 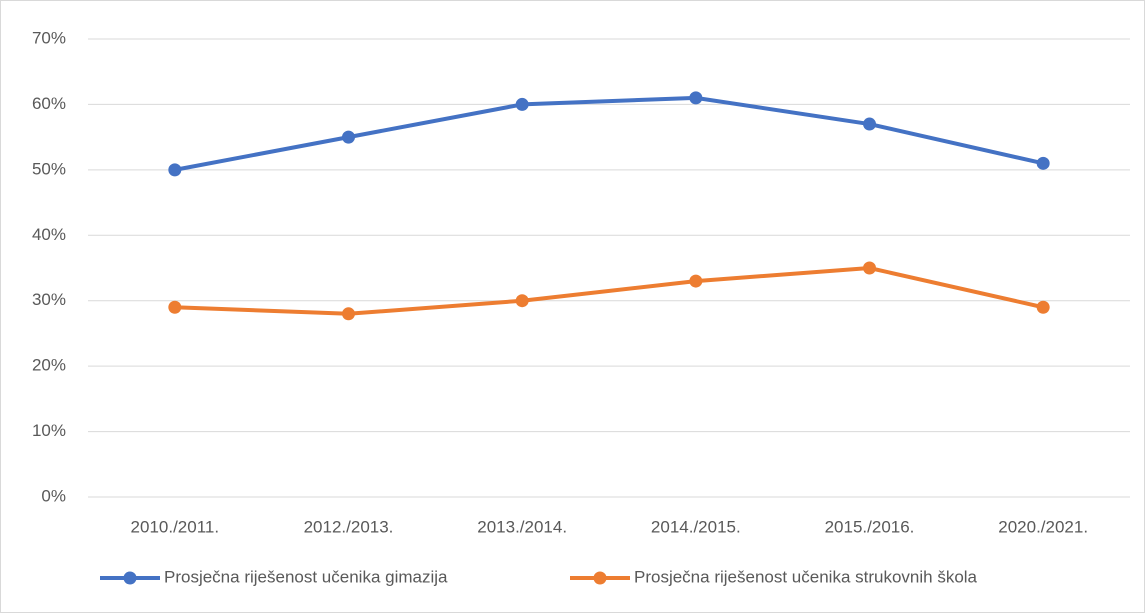 I want to click on y-tick-label: 40%, so click(x=49, y=234).